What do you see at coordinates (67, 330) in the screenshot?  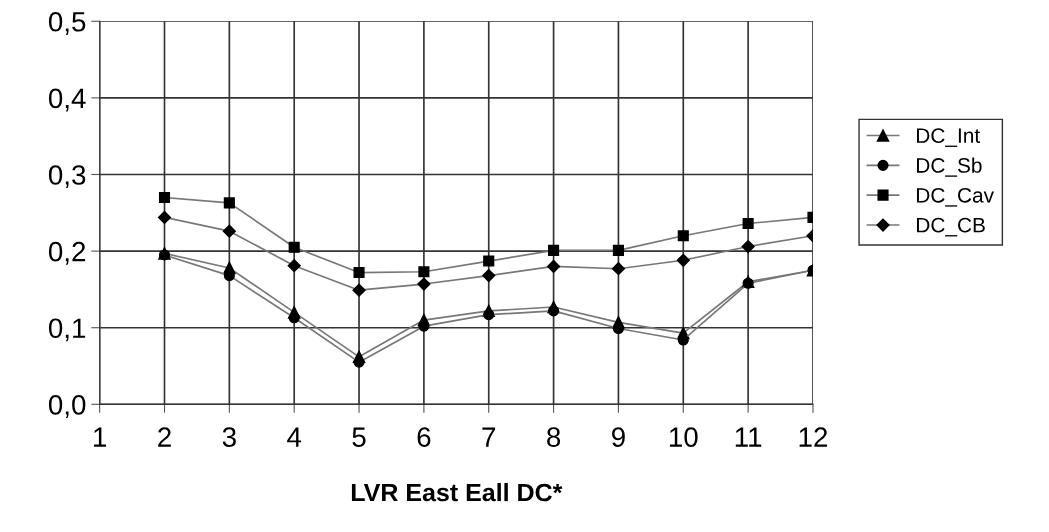 I see `y-tick-label: 0,1` at bounding box center [67, 330].